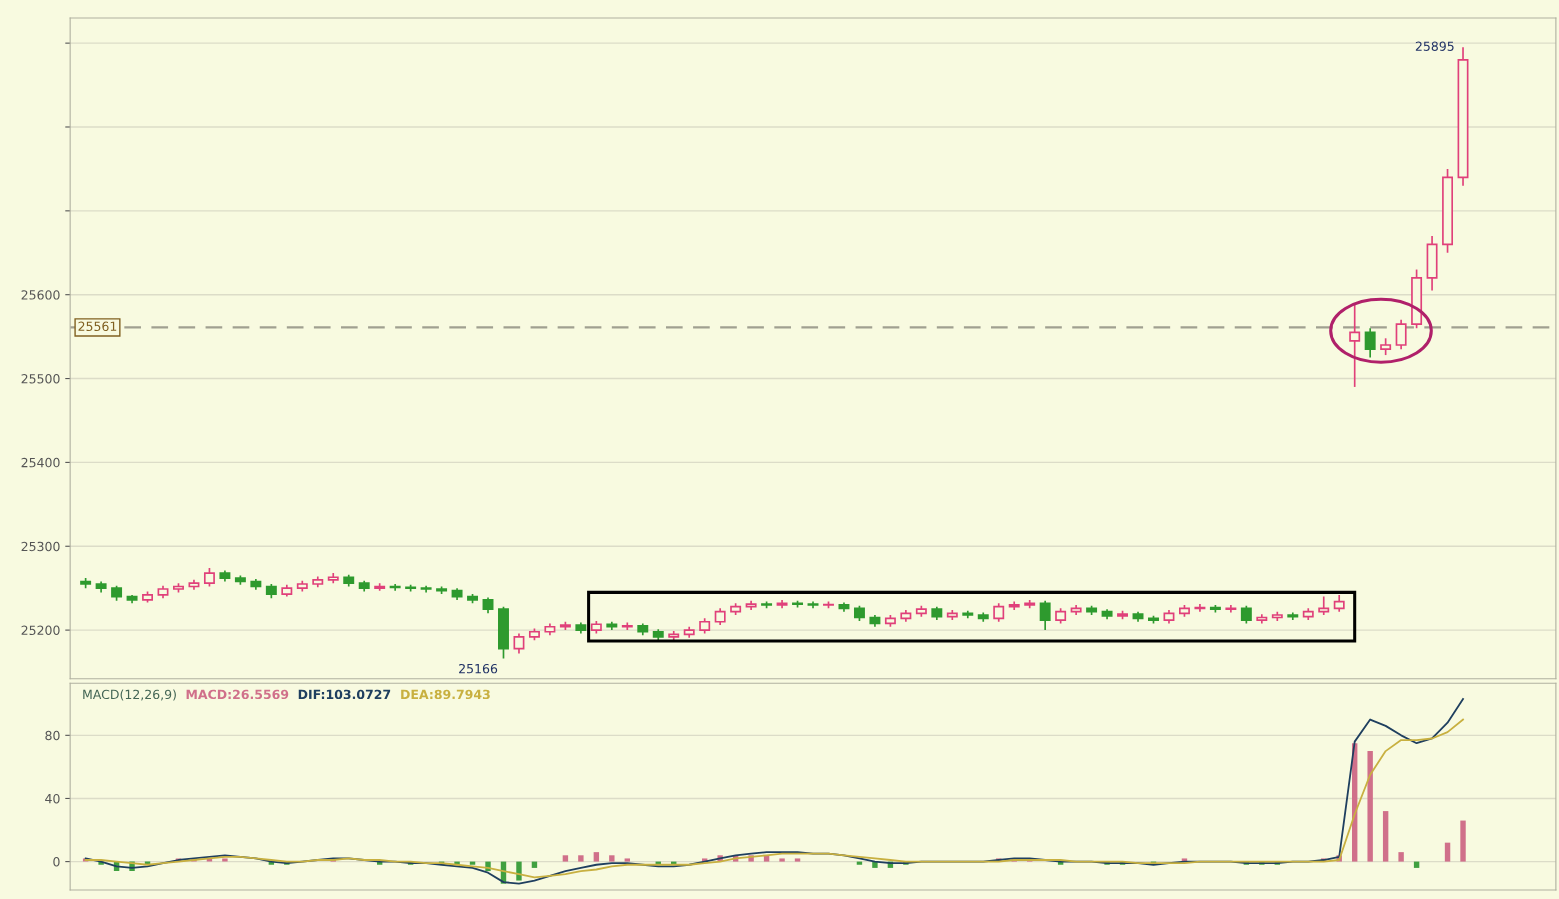 The width and height of the screenshot is (1559, 899). What do you see at coordinates (129, 695) in the screenshot?
I see `chart-title: MACD(12,26,9)` at bounding box center [129, 695].